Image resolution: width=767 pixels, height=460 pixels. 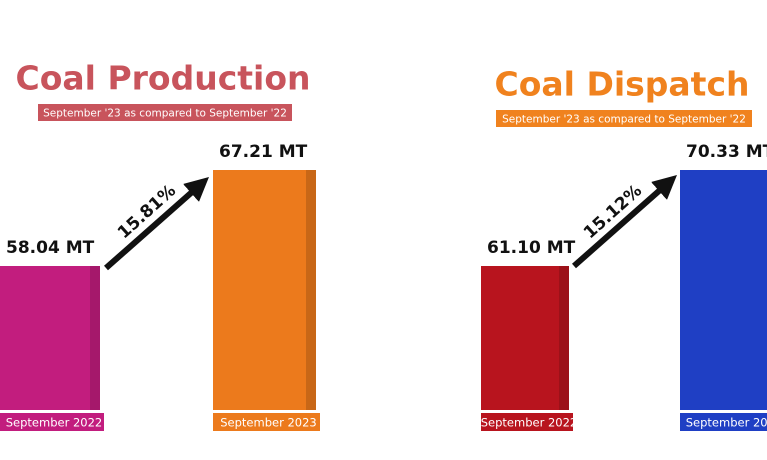 I want to click on chart-title: Coal Production, so click(x=162, y=78).